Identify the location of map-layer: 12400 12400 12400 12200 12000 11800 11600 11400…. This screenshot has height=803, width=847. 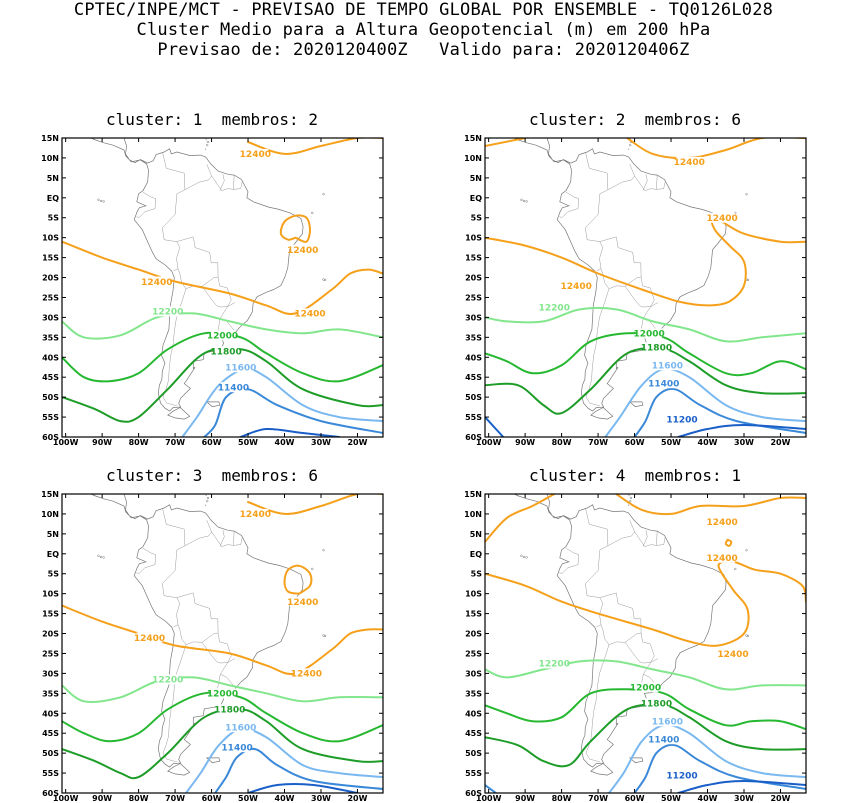
(645, 636).